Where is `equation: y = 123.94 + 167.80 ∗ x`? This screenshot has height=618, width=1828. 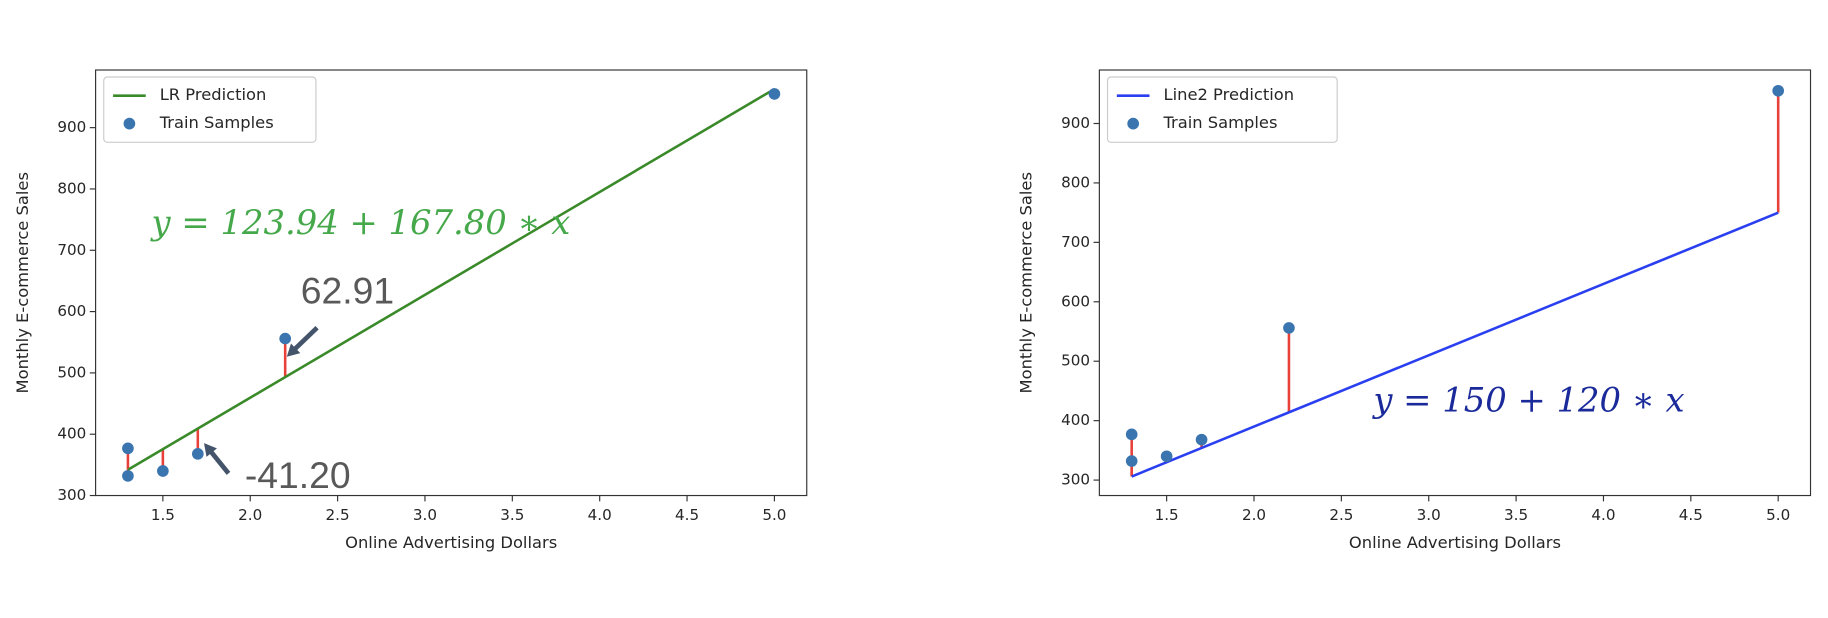
equation: y = 123.94 + 167.80 ∗ x is located at coordinates (360, 222).